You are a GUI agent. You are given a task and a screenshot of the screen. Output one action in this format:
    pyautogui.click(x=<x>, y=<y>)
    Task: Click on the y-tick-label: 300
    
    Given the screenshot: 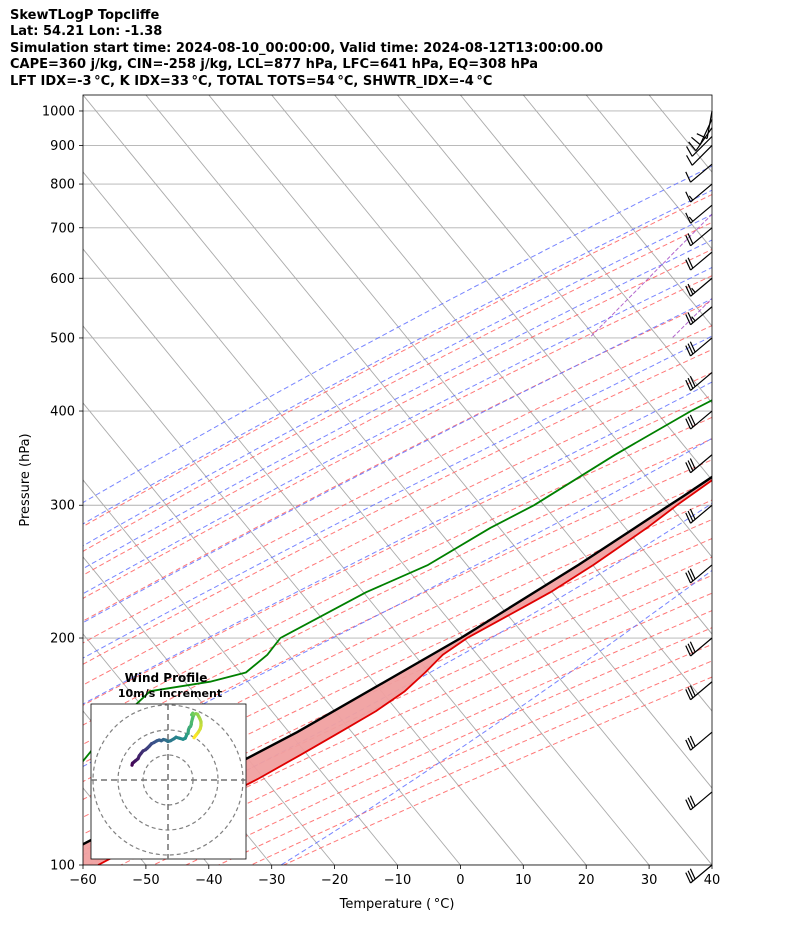 What is the action you would take?
    pyautogui.click(x=62, y=506)
    